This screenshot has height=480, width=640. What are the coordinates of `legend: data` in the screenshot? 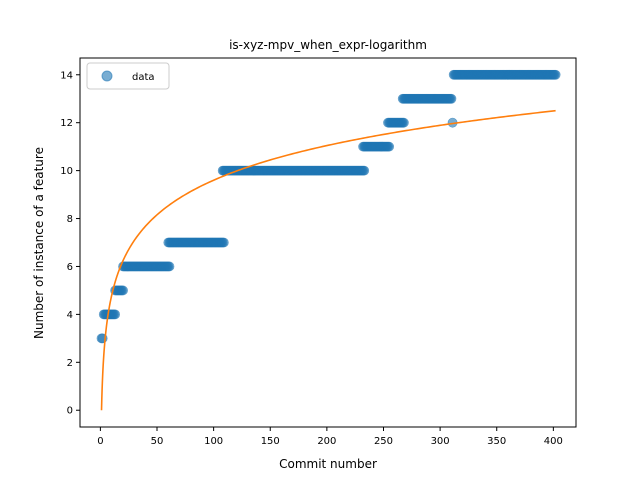 It's located at (128, 76).